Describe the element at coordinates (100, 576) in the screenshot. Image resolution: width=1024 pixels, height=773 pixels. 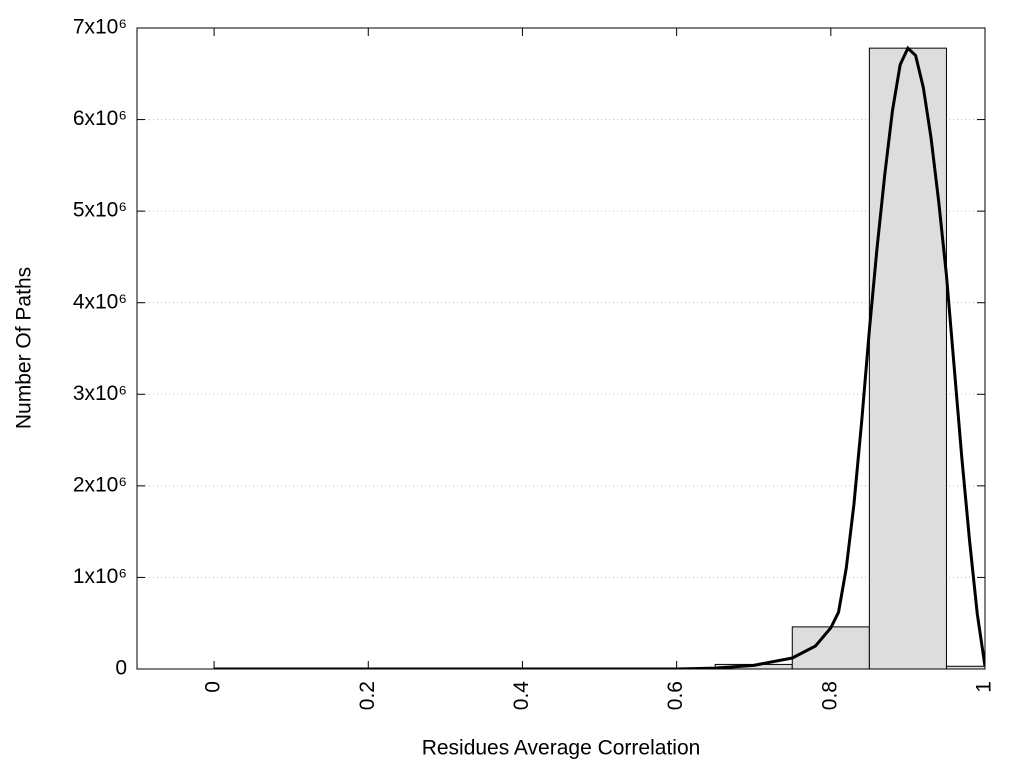
I see `y-tick-label: 1x10⁶` at that location.